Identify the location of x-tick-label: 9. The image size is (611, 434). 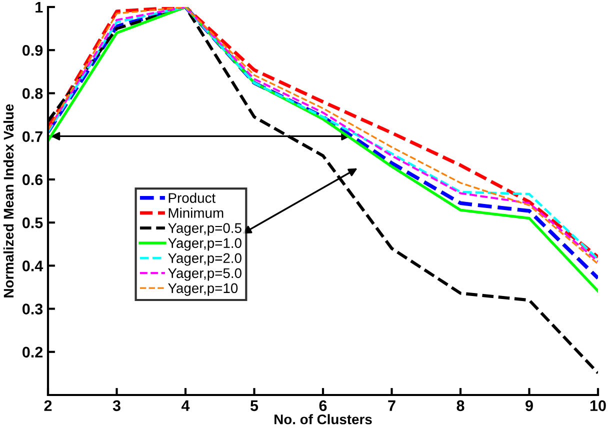
(529, 406).